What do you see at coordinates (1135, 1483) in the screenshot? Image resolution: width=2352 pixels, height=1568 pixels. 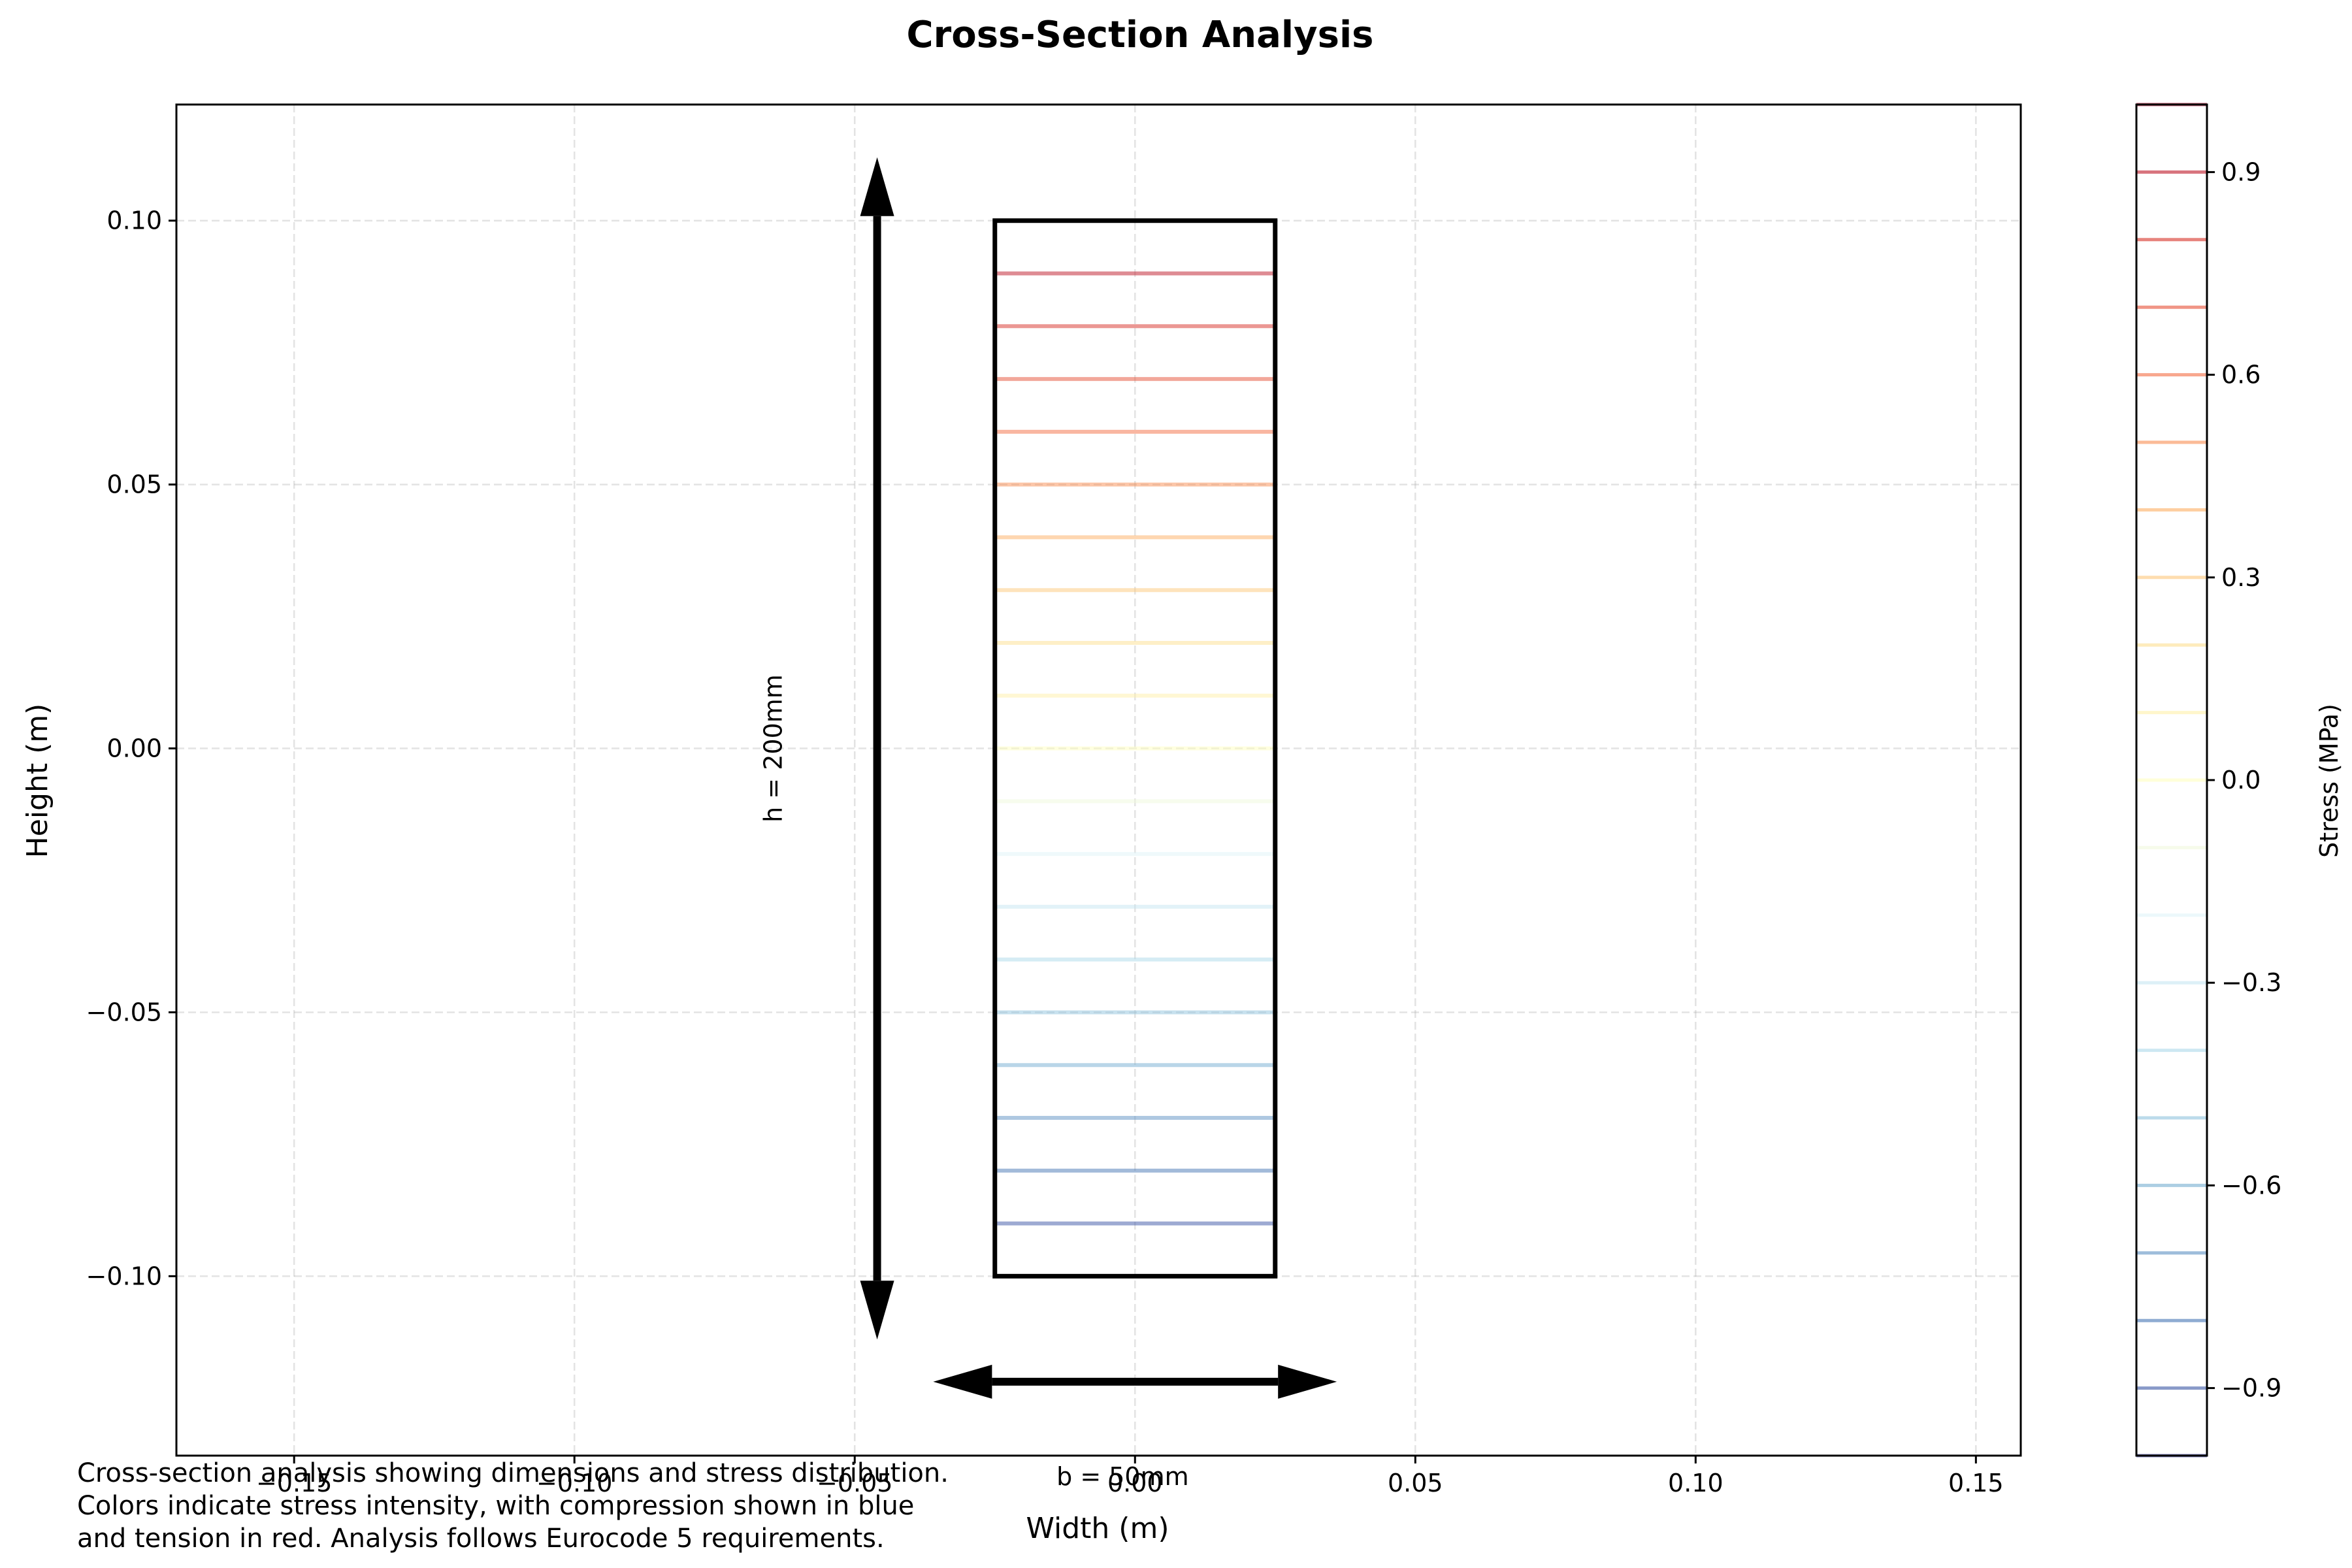 I see `x-tick-label: 0.00` at bounding box center [1135, 1483].